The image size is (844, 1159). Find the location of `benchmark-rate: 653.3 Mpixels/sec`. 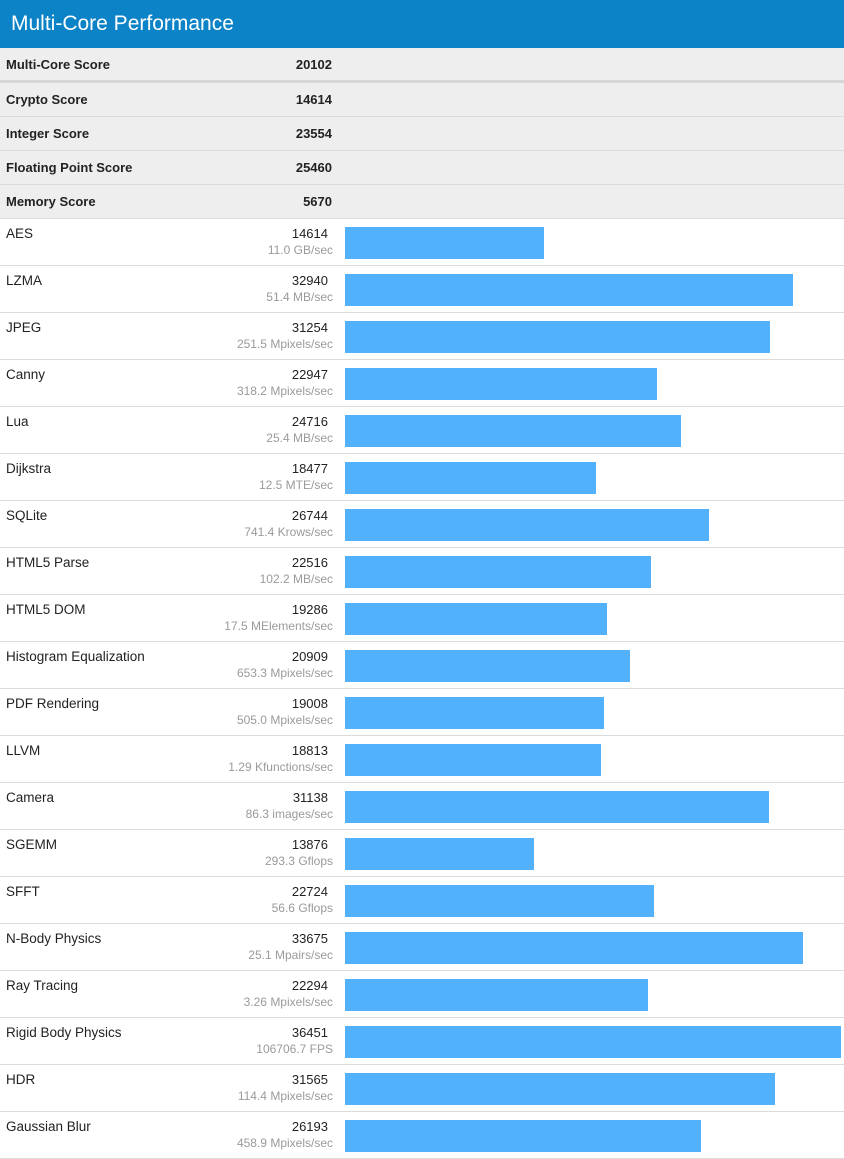

benchmark-rate: 653.3 Mpixels/sec is located at coordinates (284, 673).